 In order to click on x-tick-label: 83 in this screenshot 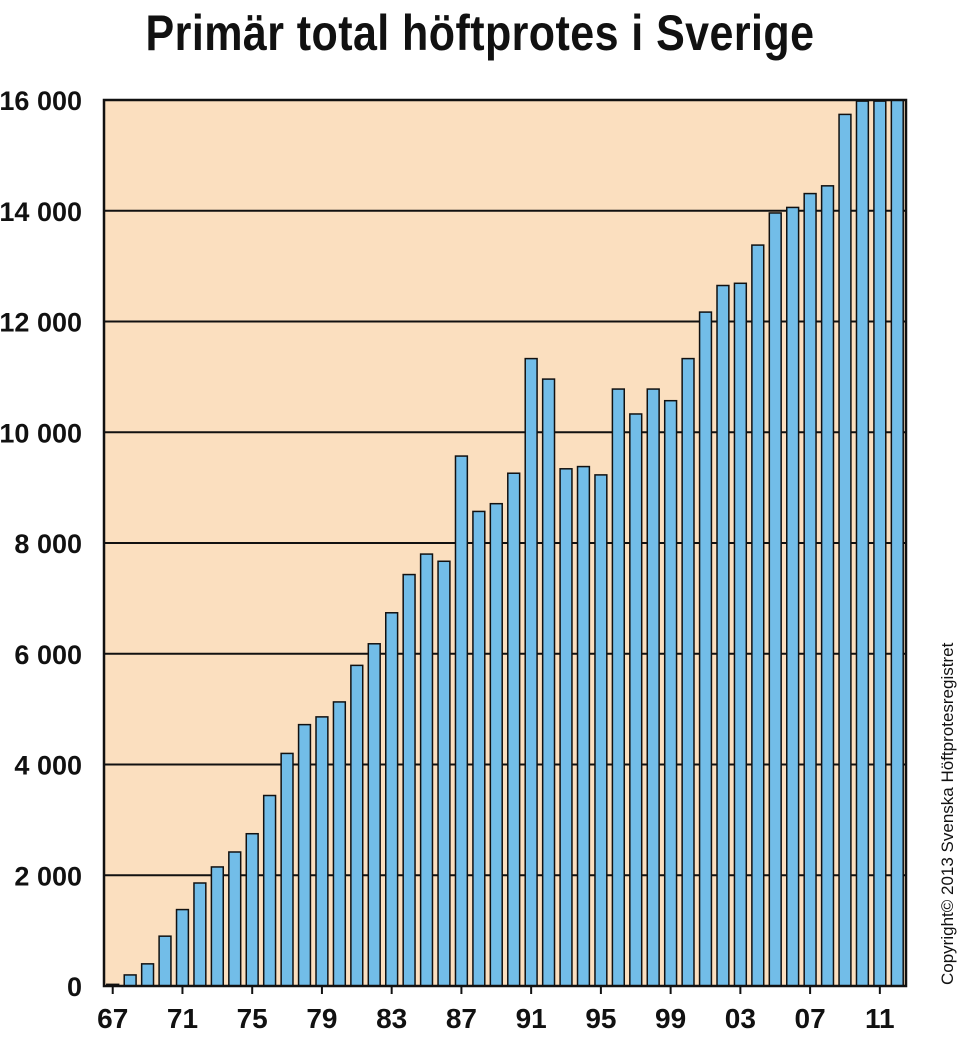, I will do `click(391, 1018)`.